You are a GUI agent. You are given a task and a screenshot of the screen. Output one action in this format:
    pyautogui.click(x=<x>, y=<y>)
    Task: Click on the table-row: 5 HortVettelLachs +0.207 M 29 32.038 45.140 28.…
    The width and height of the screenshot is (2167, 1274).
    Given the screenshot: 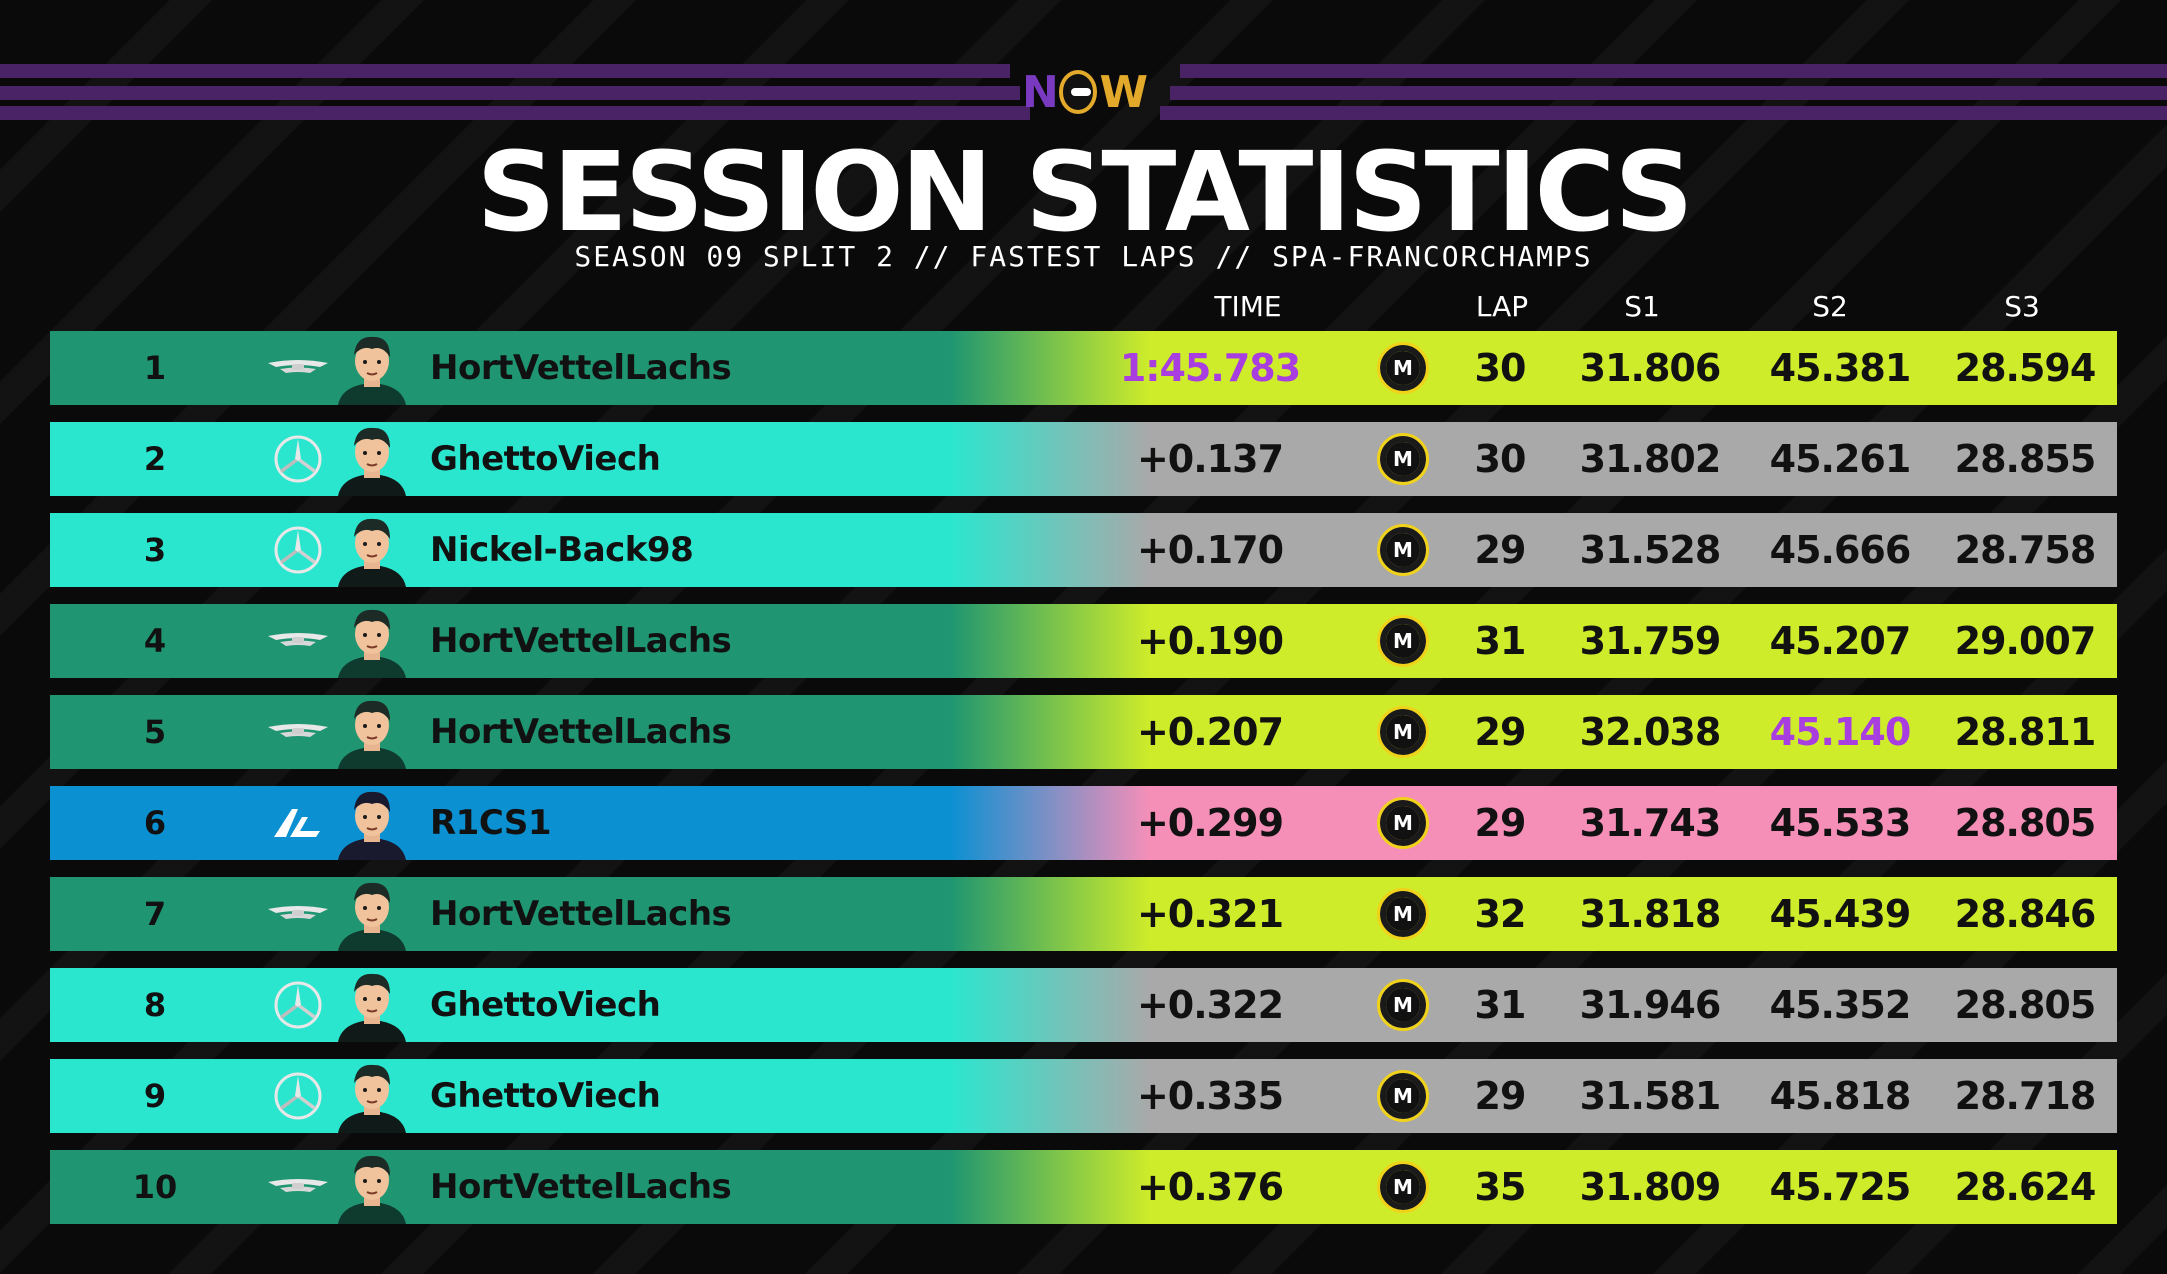 What is the action you would take?
    pyautogui.click(x=1083, y=732)
    